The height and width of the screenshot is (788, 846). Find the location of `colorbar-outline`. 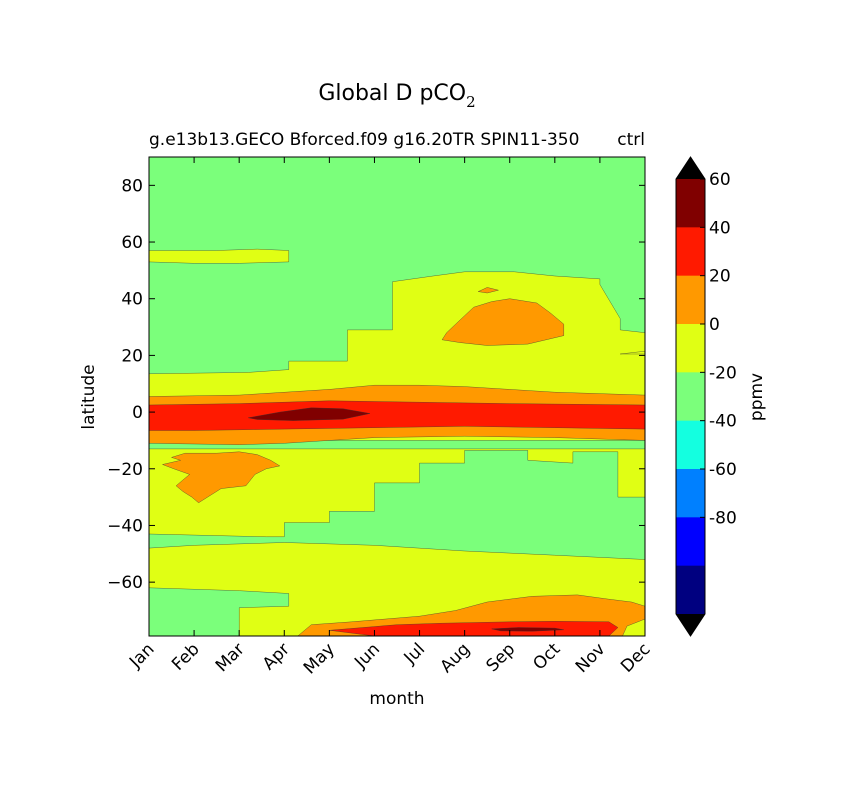

colorbar-outline is located at coordinates (690, 396).